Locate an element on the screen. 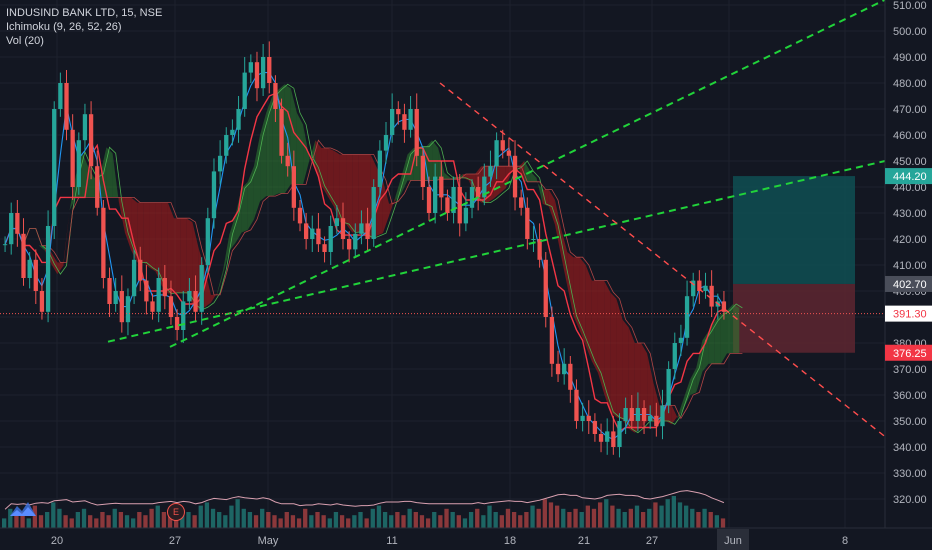 The image size is (932, 550). earnings-event-marker: E is located at coordinates (176, 512).